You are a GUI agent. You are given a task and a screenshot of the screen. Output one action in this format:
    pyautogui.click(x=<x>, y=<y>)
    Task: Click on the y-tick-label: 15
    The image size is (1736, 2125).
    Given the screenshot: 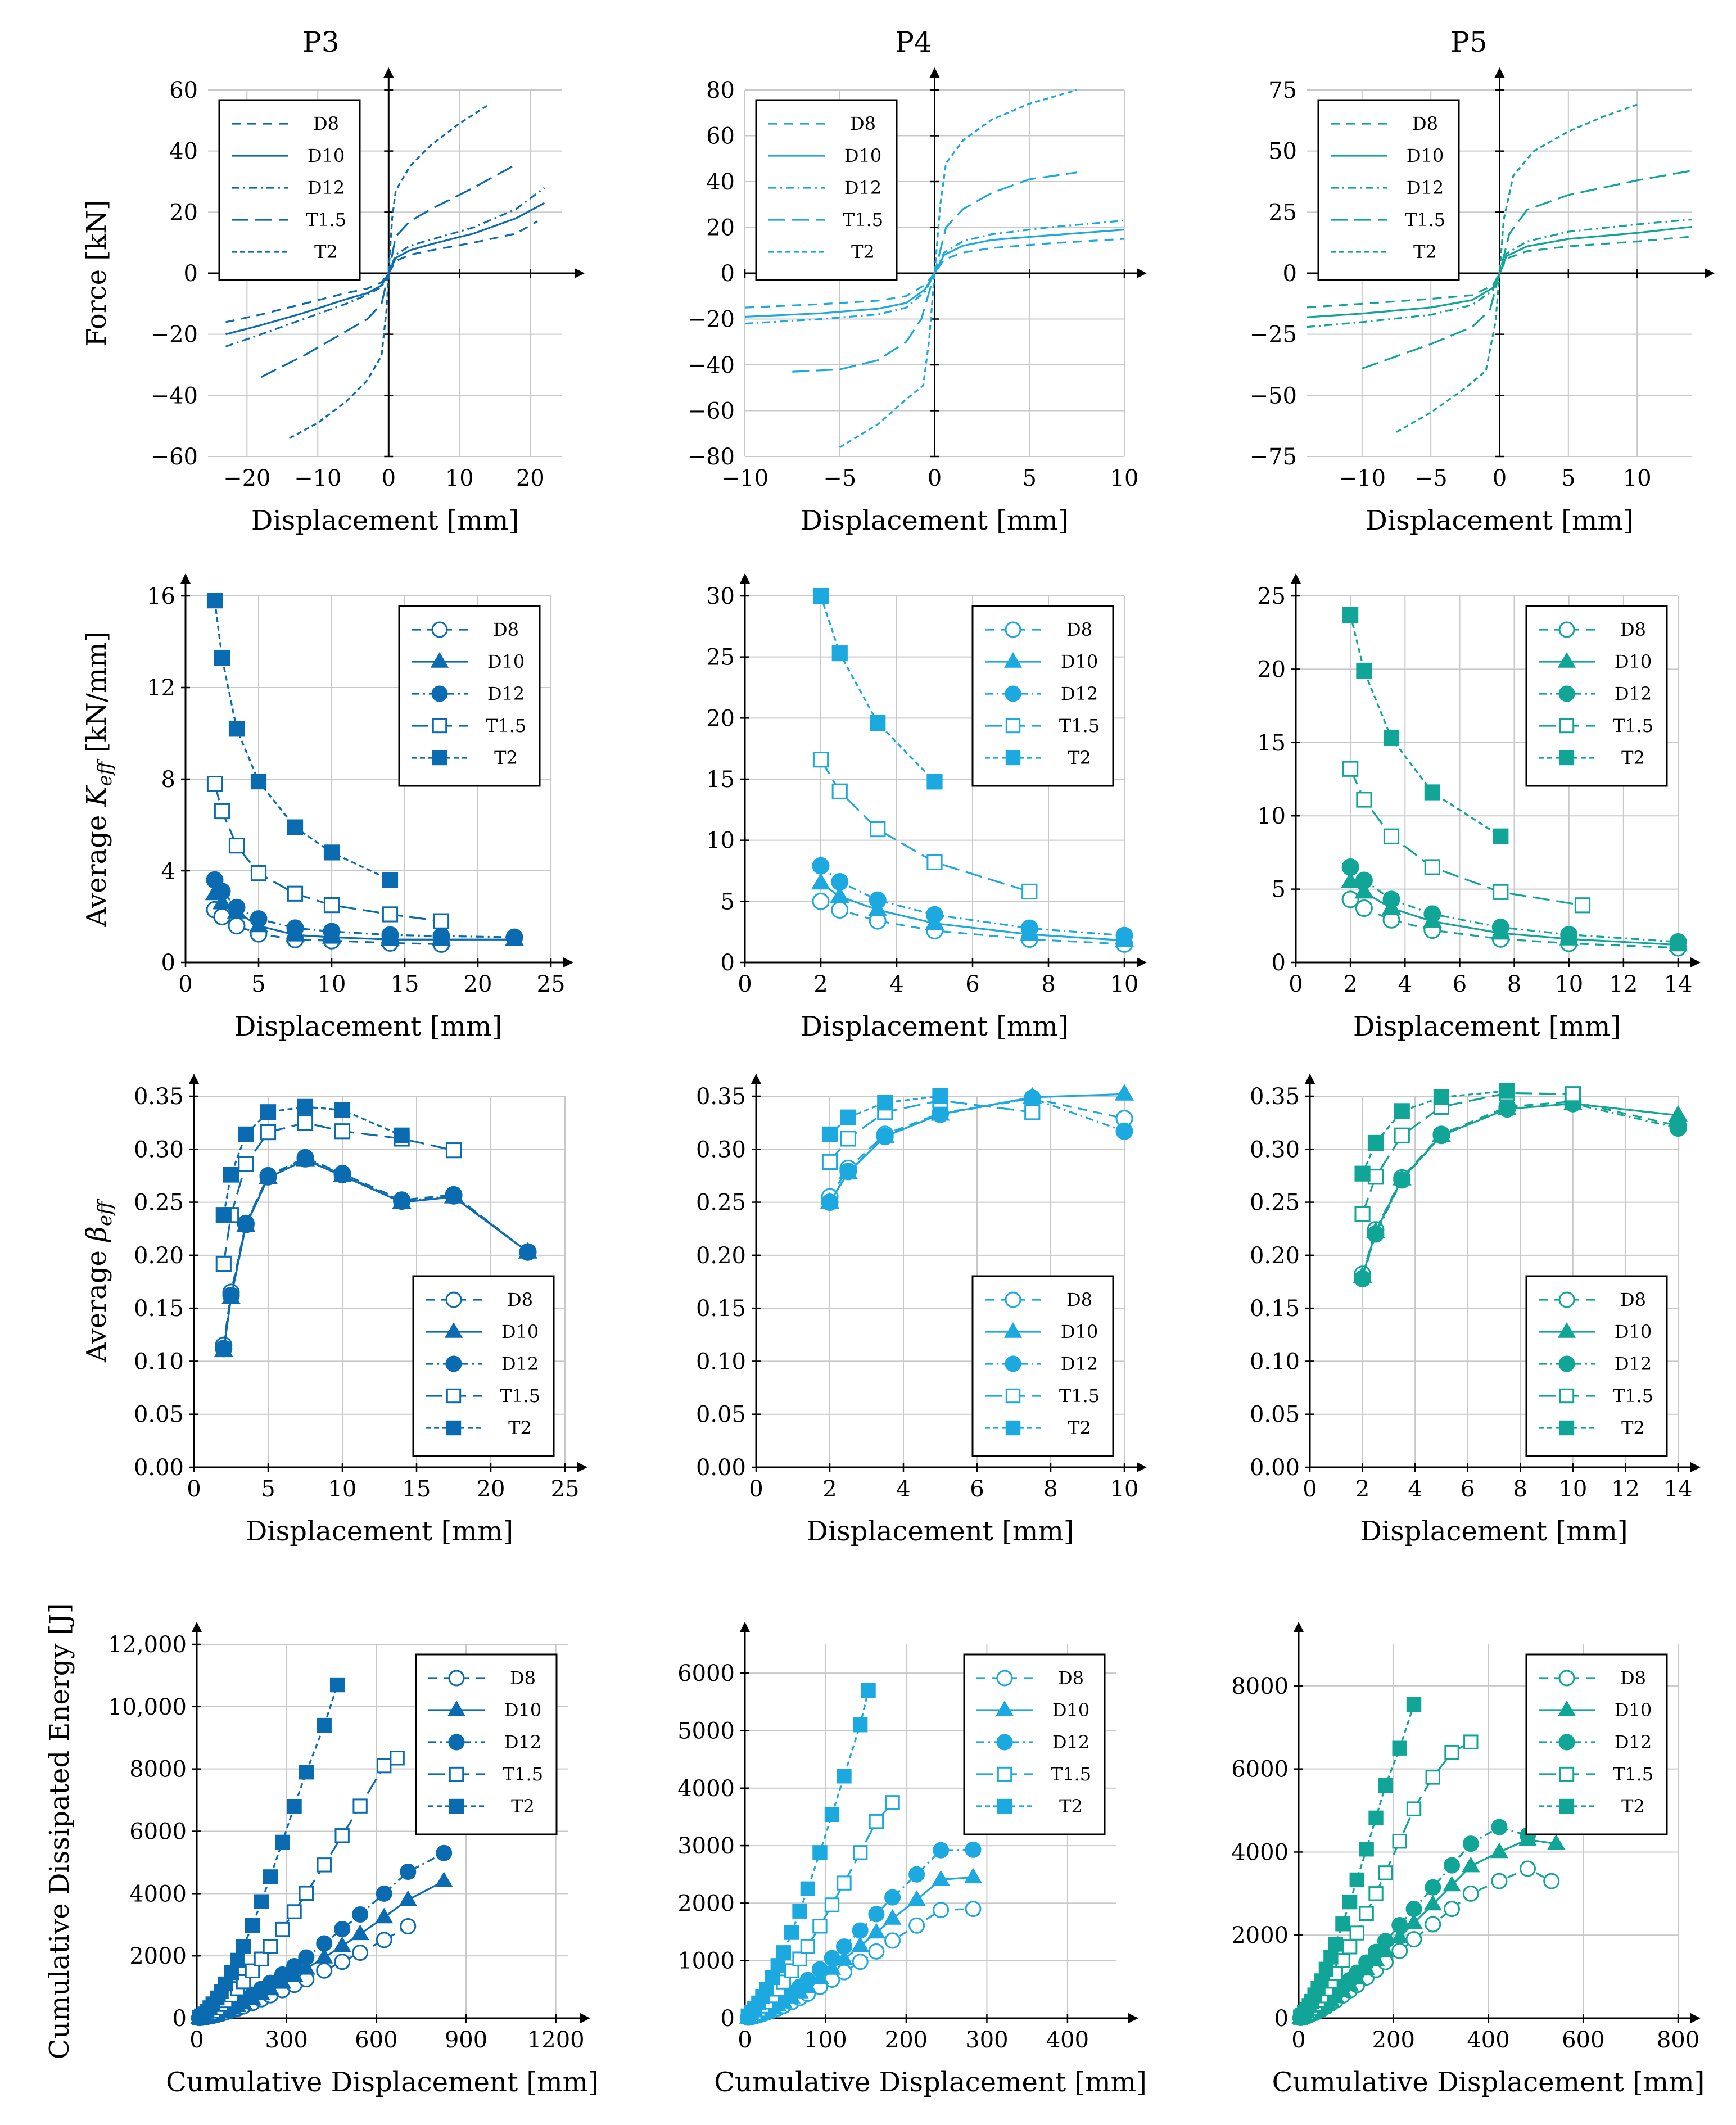 What is the action you would take?
    pyautogui.click(x=1271, y=743)
    